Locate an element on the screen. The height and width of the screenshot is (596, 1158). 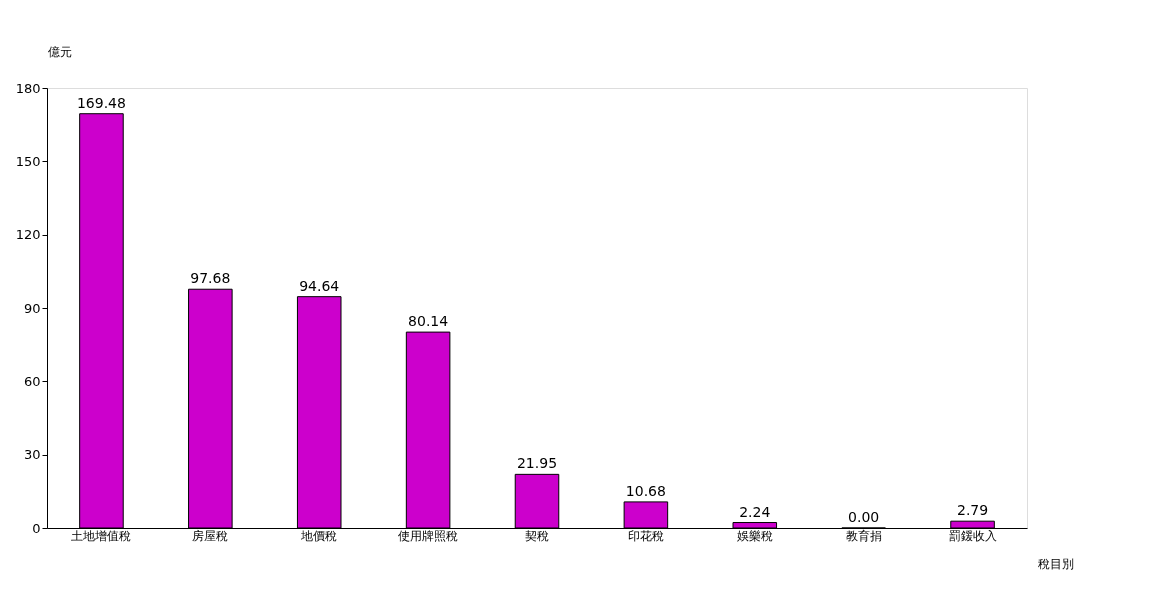
y-tick-label: 120 is located at coordinates (28, 235).